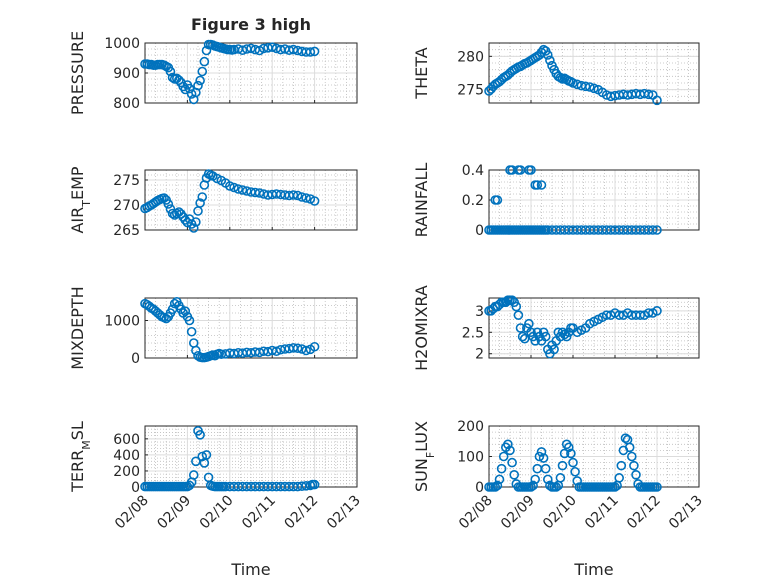  Describe the element at coordinates (132, 513) in the screenshot. I see `x-tick-label: 02/08` at that location.